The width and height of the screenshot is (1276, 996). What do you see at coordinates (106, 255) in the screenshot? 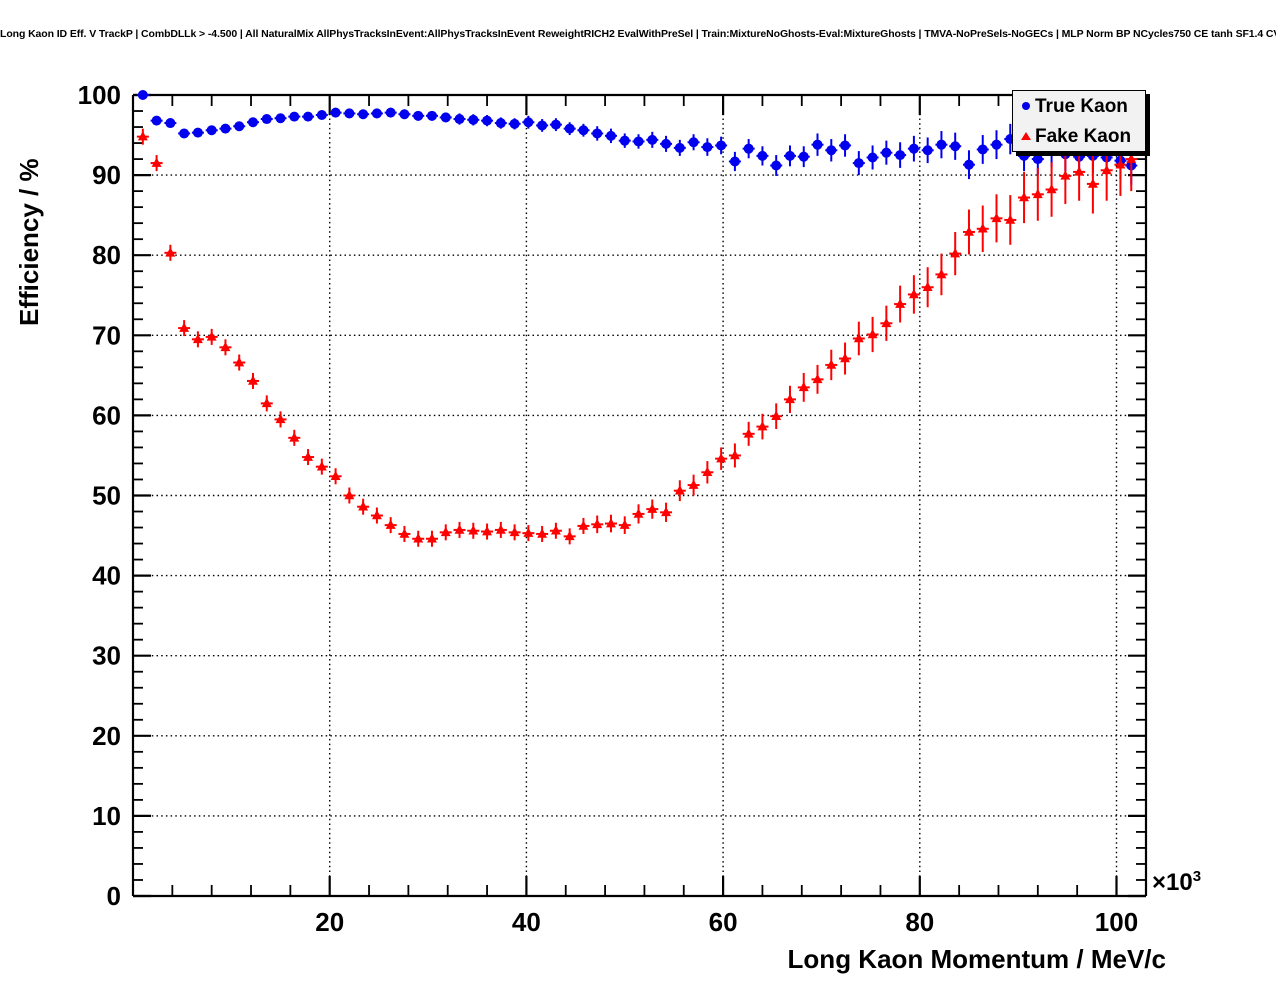
I see `y-tick-label: 80` at bounding box center [106, 255].